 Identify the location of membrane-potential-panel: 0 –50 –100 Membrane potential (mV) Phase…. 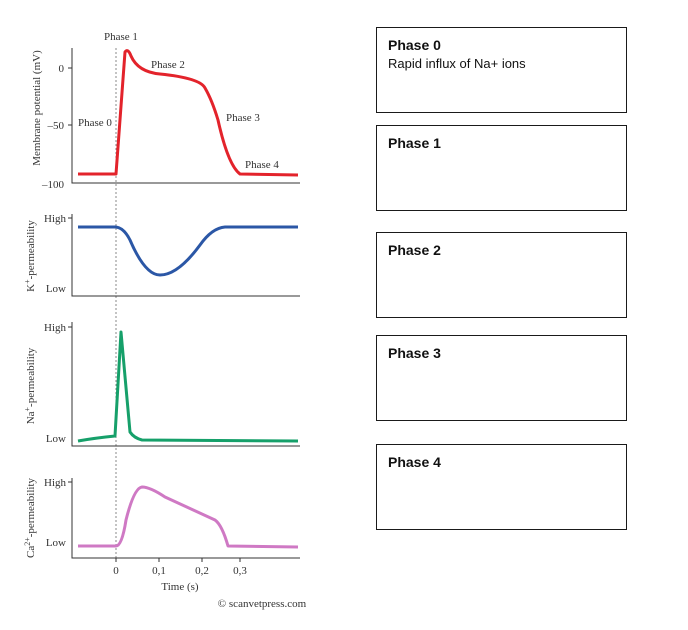
(165, 111).